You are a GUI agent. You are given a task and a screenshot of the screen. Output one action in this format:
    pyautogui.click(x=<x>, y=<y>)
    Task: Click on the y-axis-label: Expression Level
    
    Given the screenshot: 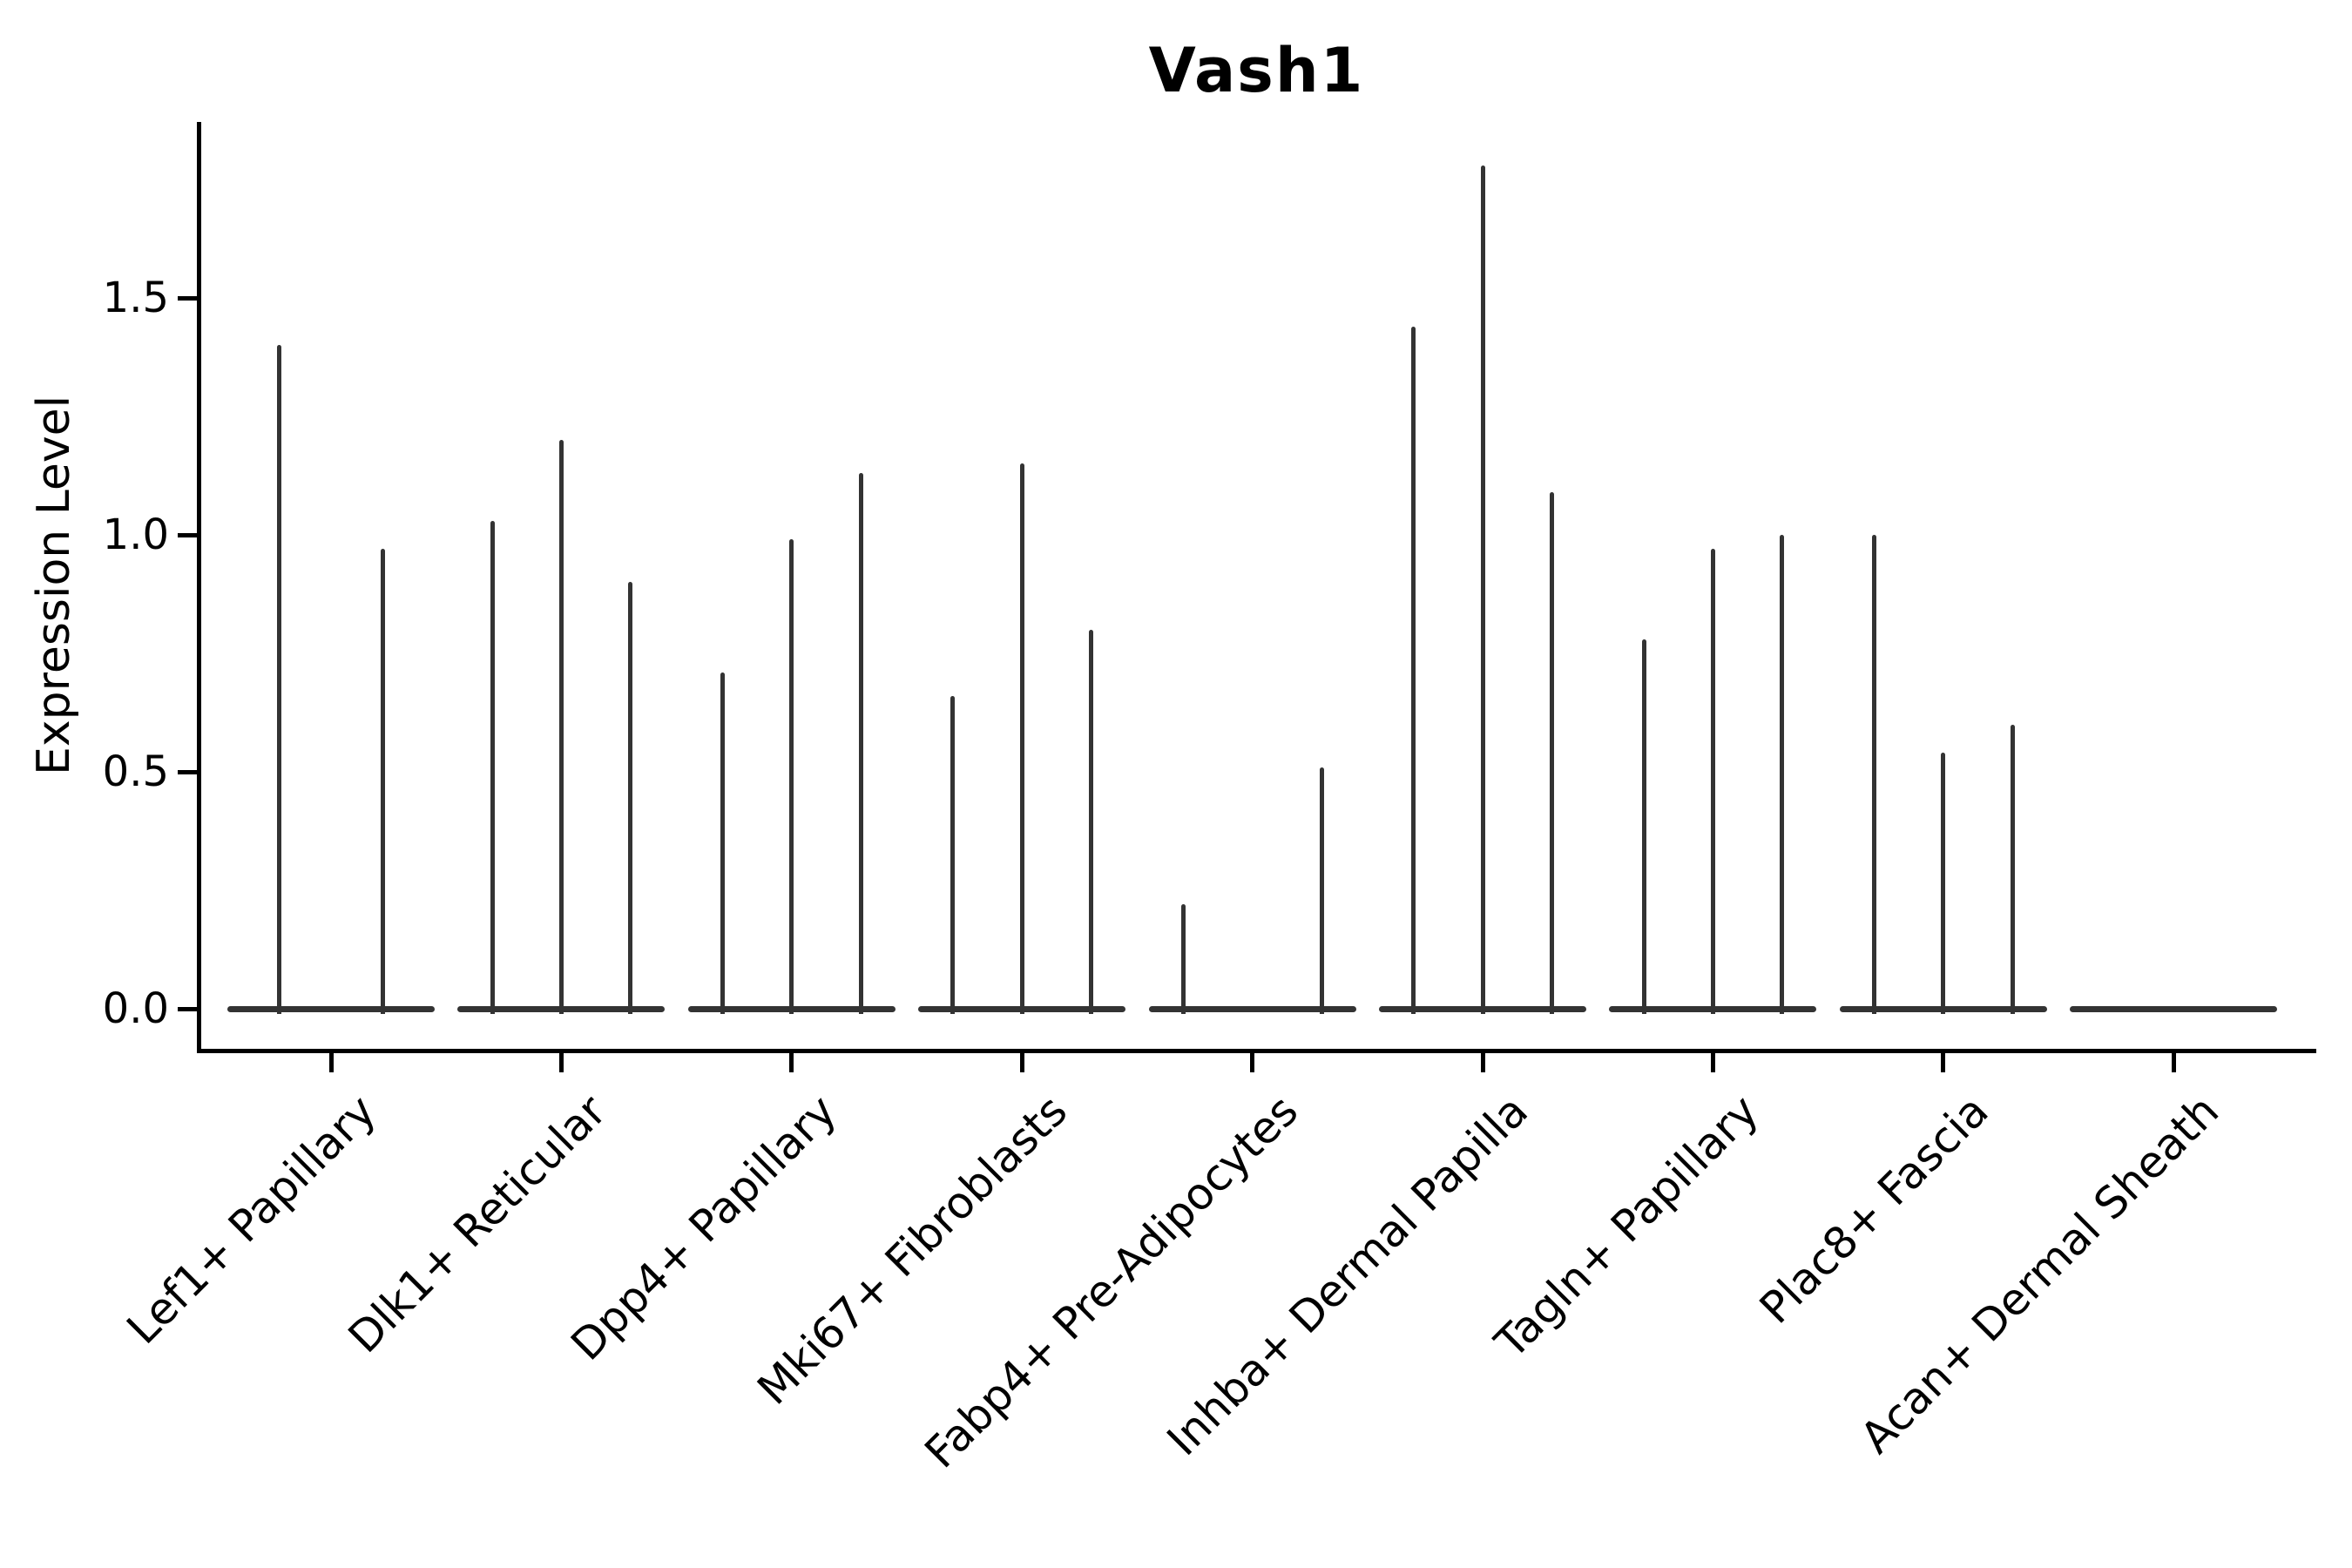 What is the action you would take?
    pyautogui.click(x=54, y=585)
    